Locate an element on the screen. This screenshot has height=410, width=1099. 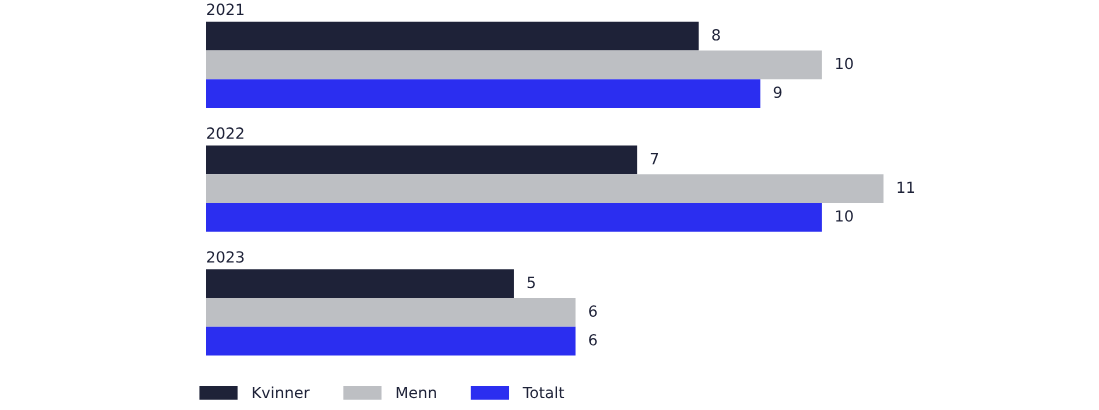
data-label: 7 is located at coordinates (654, 159).